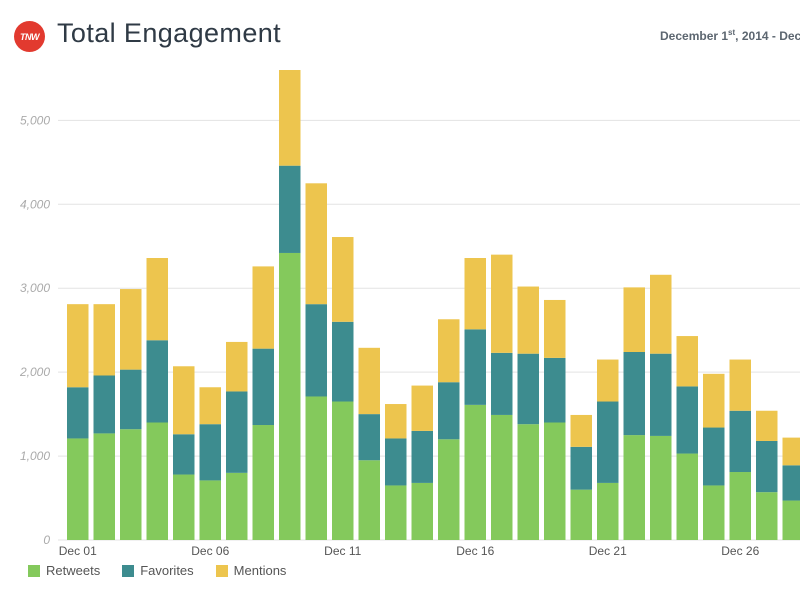  I want to click on y-tick-label: 5,000, so click(35, 120).